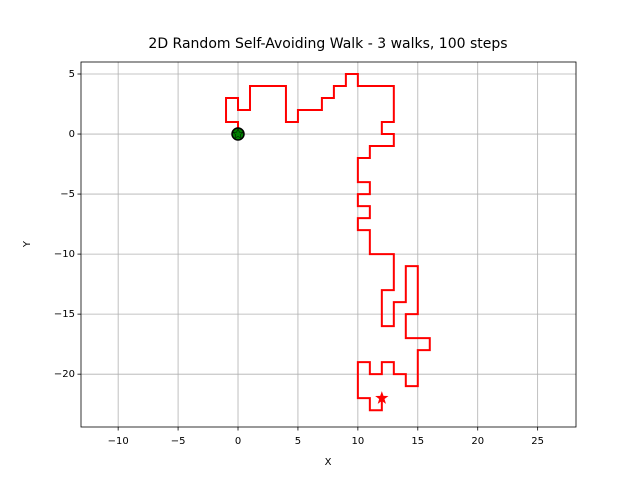 The width and height of the screenshot is (640, 480). Describe the element at coordinates (64, 314) in the screenshot. I see `y-tick-label: −15` at that location.